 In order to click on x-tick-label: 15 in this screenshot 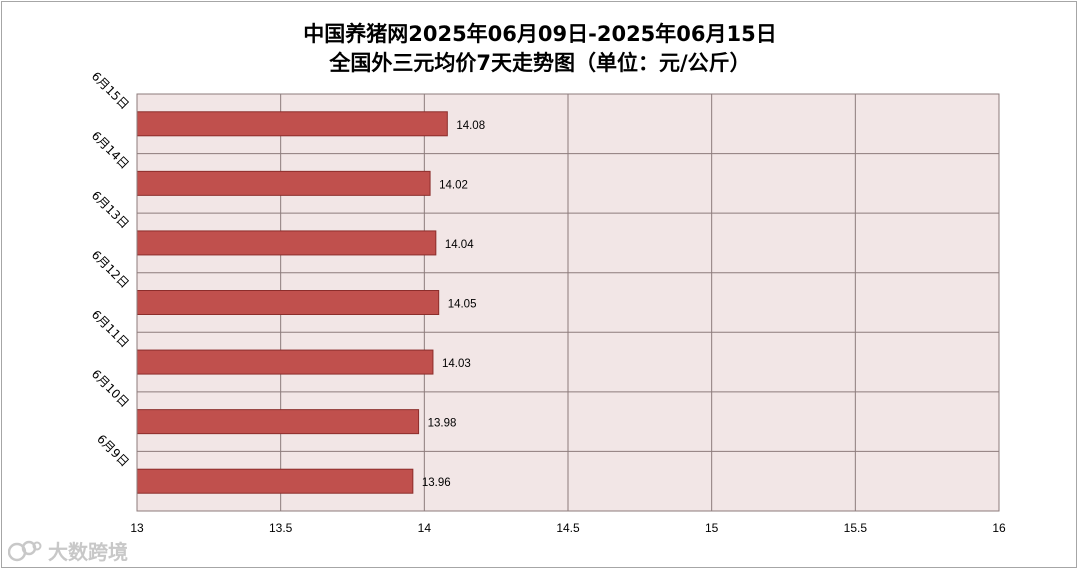, I will do `click(712, 528)`.